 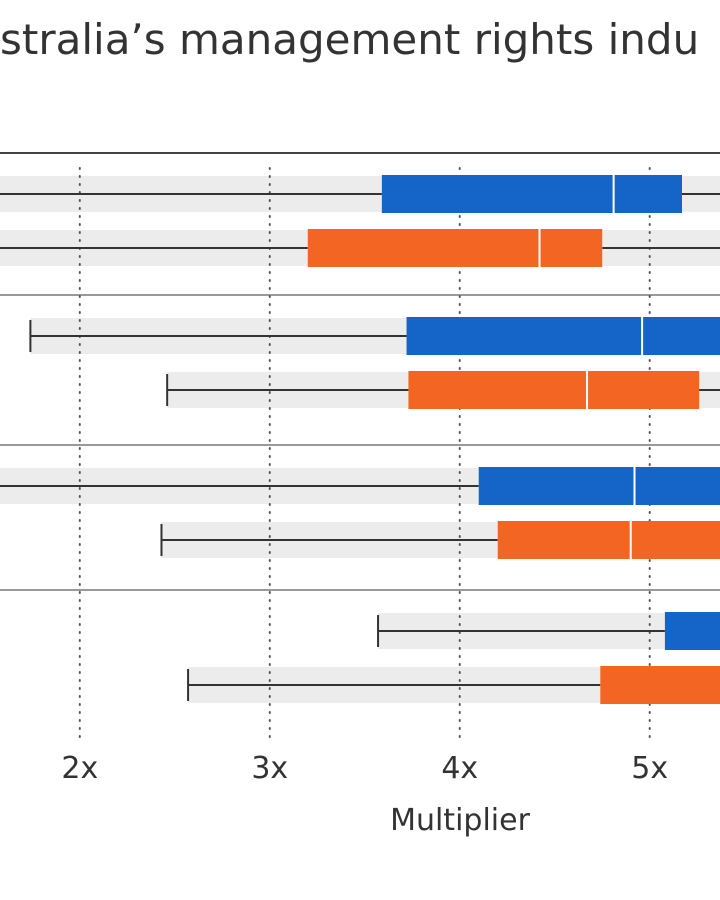 What do you see at coordinates (79, 768) in the screenshot?
I see `x-tick-label: 2x` at bounding box center [79, 768].